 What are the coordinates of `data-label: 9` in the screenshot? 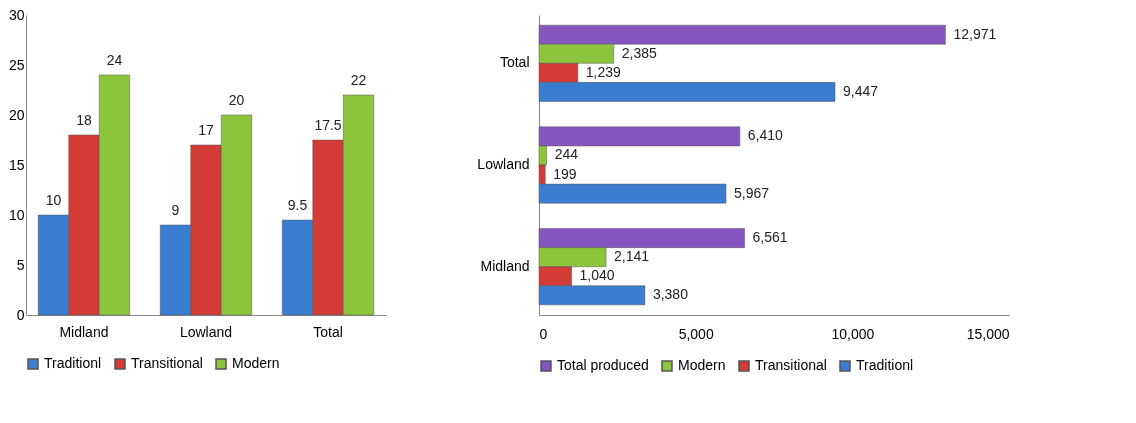 It's located at (175, 210).